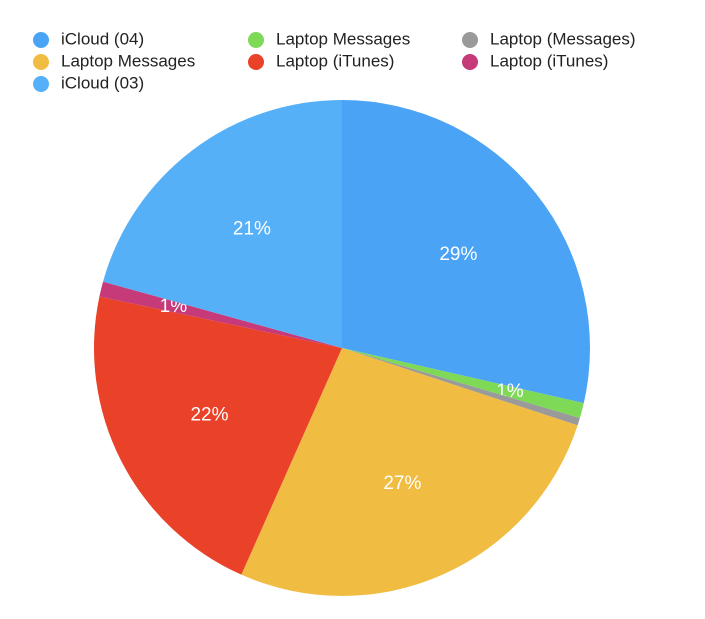 Image resolution: width=705 pixels, height=619 pixels. I want to click on data-label: 21%, so click(252, 229).